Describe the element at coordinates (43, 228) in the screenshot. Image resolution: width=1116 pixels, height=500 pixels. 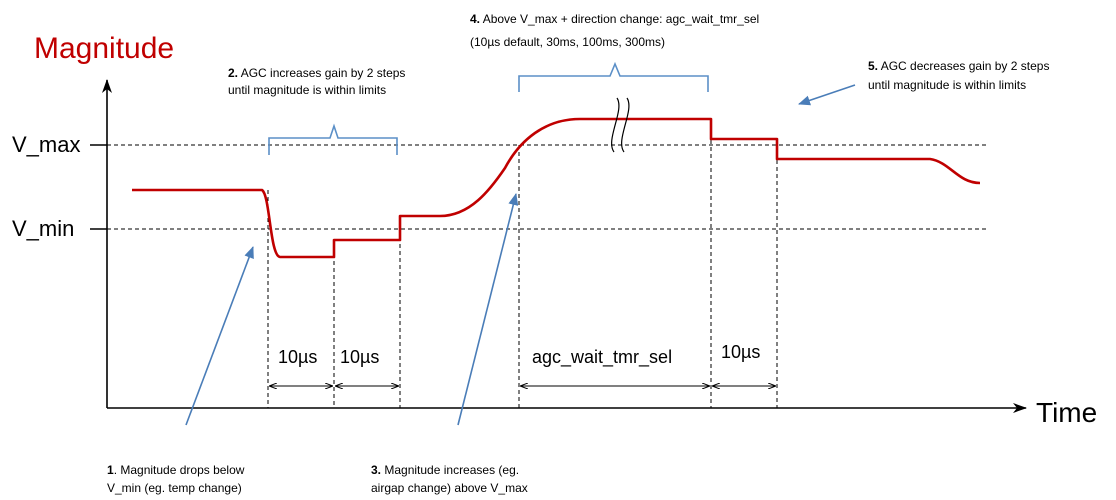
I see `vmin-label: V_min` at that location.